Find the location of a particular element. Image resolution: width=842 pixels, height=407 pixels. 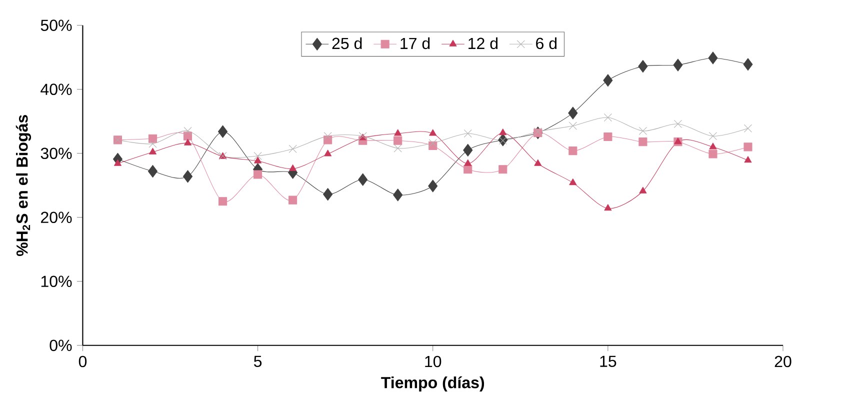

legend-label: 17 d is located at coordinates (415, 43).